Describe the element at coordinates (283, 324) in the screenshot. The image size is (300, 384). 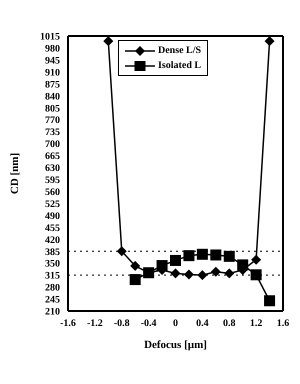
I see `x-tick-label: 1.6` at that location.